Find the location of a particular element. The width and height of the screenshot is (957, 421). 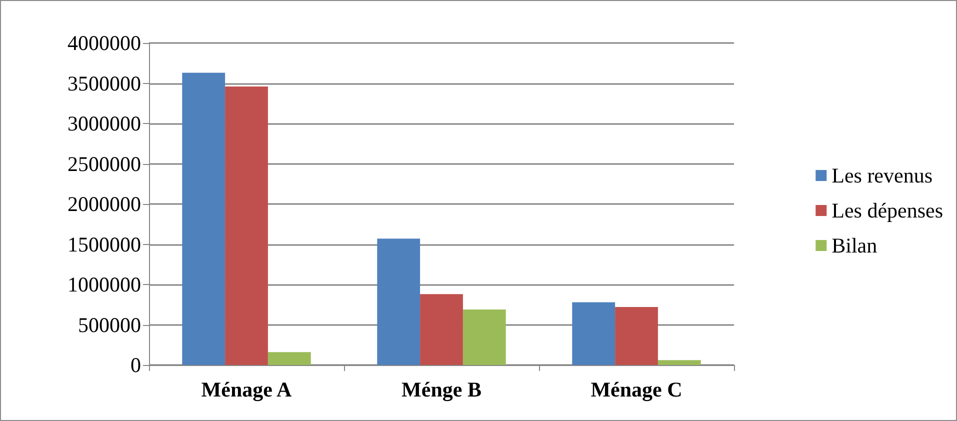

legend-label: Bilan is located at coordinates (855, 246).